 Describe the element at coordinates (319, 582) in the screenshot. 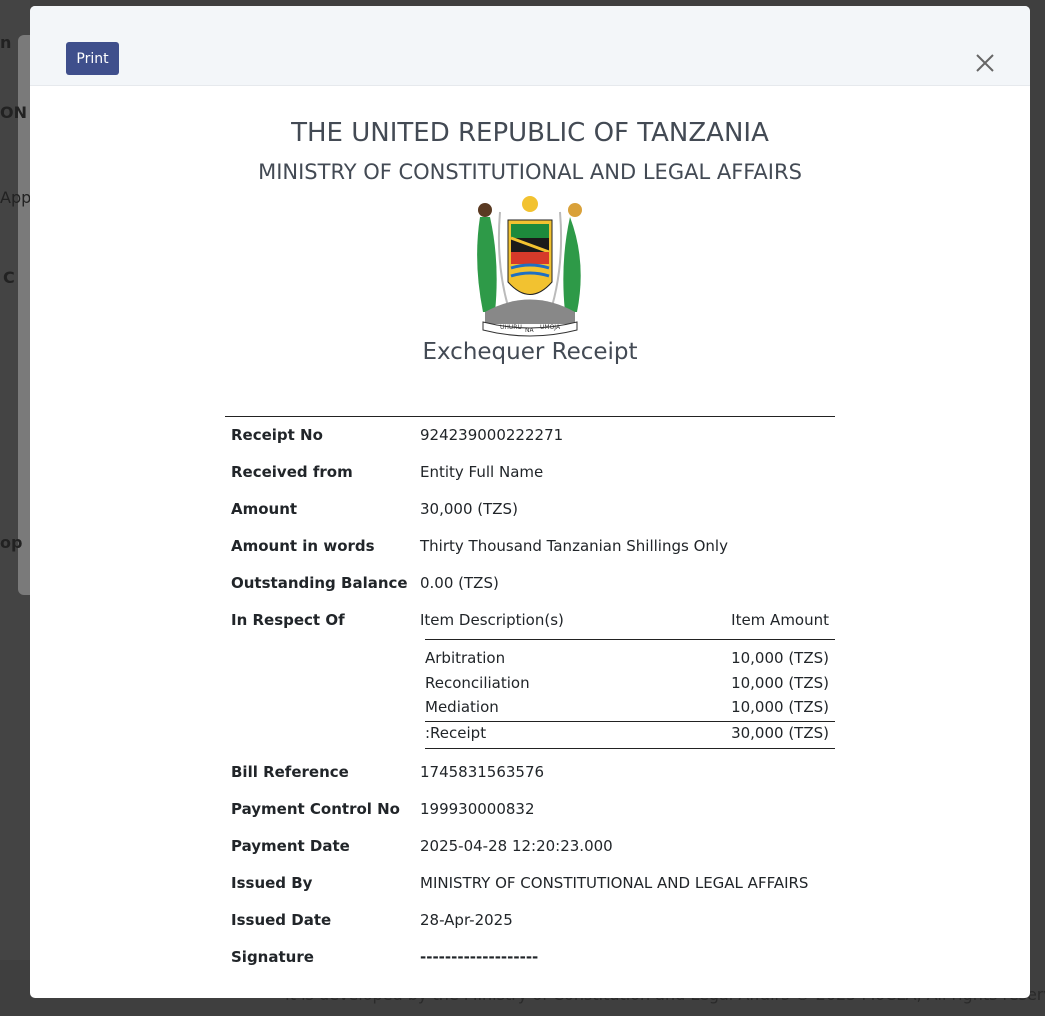

I see `row-label: Outstanding Balance` at that location.